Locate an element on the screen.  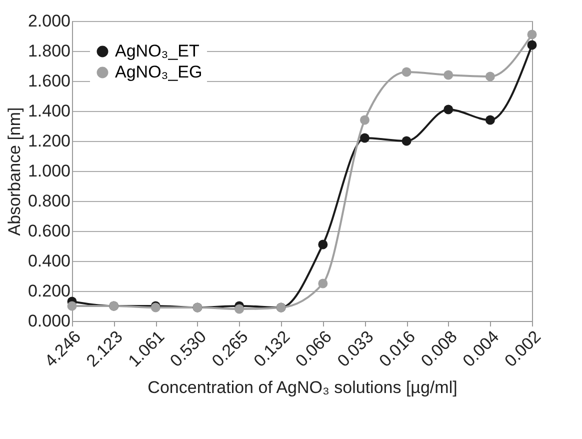
y-tick-label: 0.800 is located at coordinates (49, 201).